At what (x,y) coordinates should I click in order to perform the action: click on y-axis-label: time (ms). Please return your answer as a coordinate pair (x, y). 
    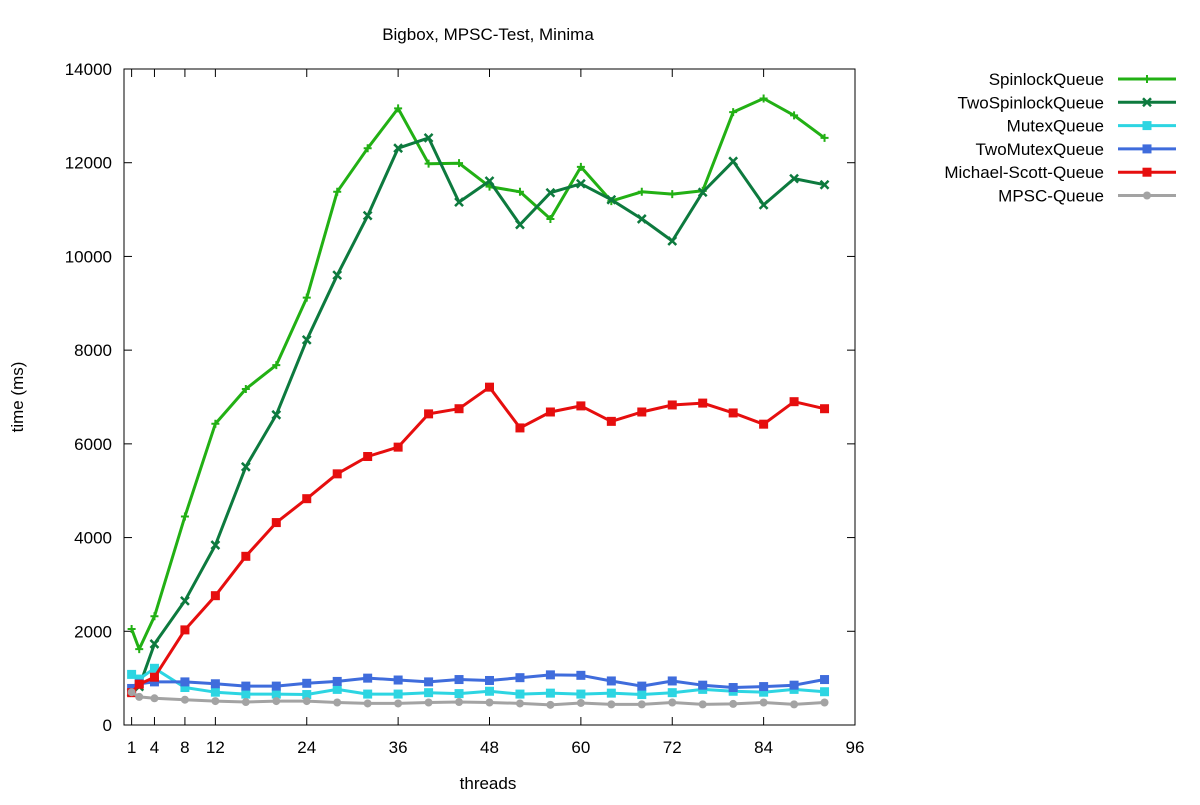
    Looking at the image, I should click on (17, 397).